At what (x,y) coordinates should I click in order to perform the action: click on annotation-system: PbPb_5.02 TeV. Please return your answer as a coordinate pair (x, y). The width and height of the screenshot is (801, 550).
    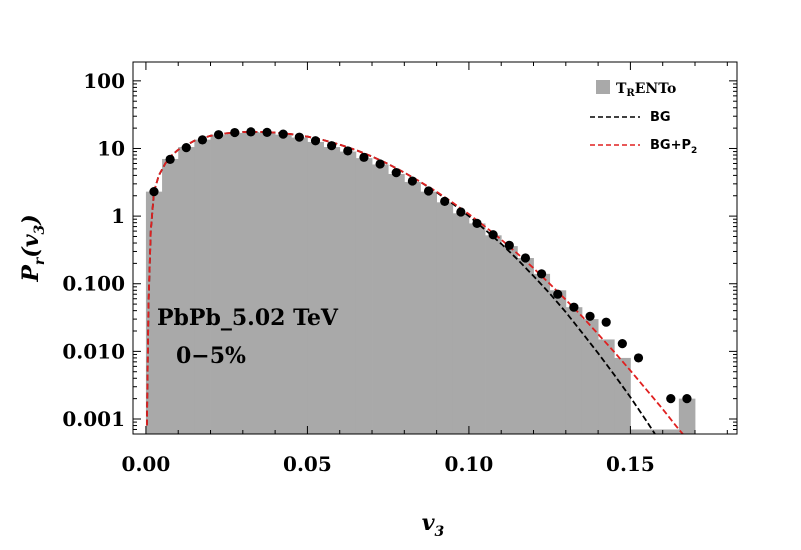
    Looking at the image, I should click on (248, 318).